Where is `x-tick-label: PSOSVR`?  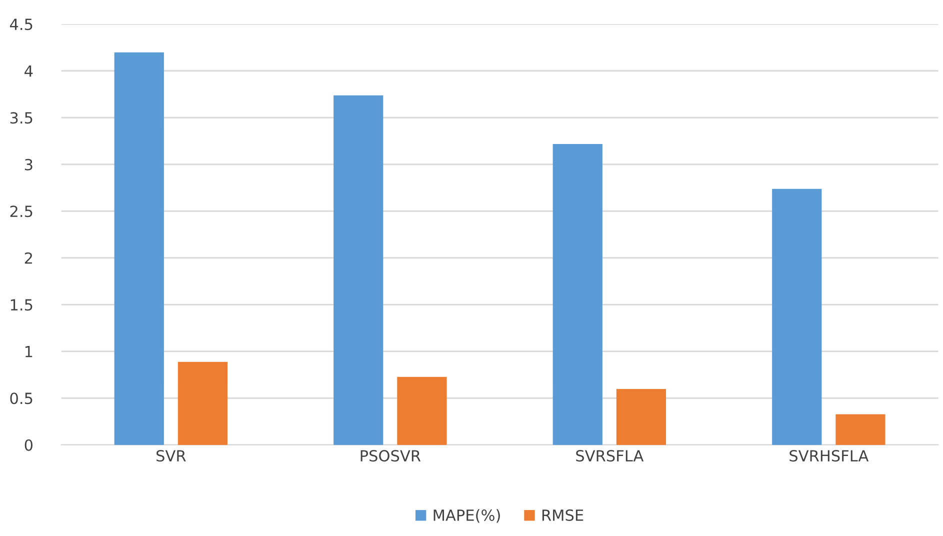 x-tick-label: PSOSVR is located at coordinates (390, 456).